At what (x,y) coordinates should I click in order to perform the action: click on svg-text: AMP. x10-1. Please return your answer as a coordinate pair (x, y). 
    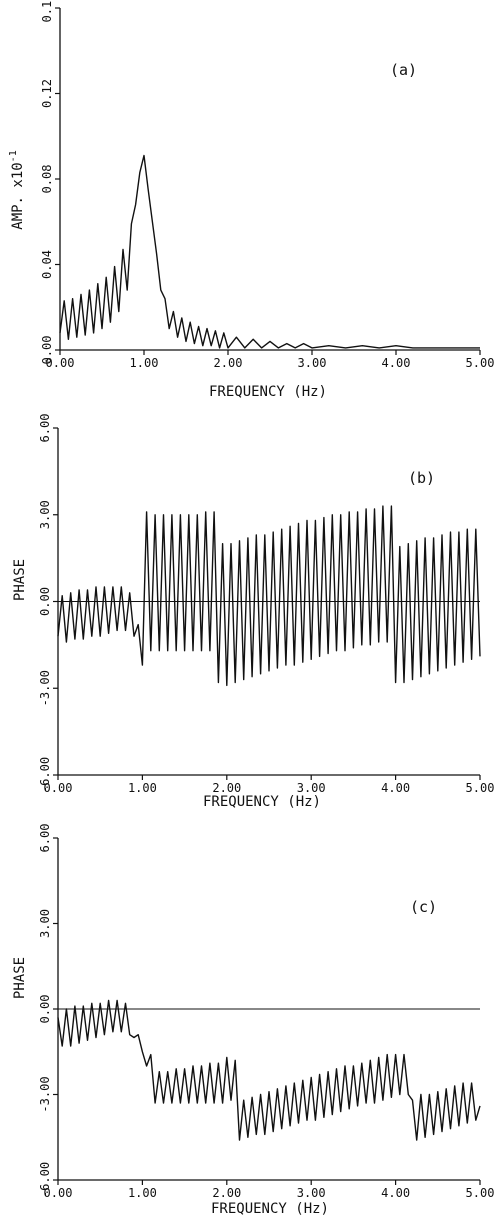
    Looking at the image, I should click on (17, 189).